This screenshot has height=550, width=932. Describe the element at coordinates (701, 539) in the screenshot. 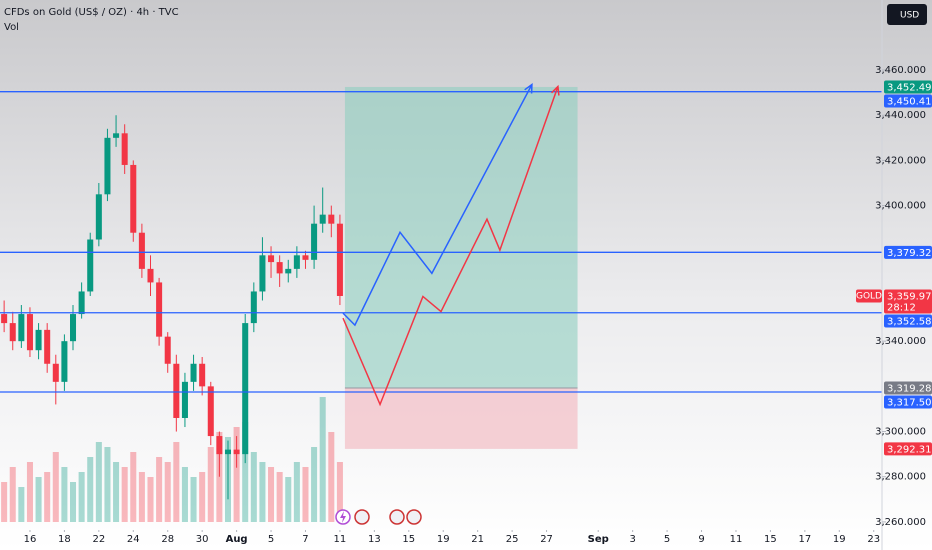

I see `x-tick-label: 9` at that location.